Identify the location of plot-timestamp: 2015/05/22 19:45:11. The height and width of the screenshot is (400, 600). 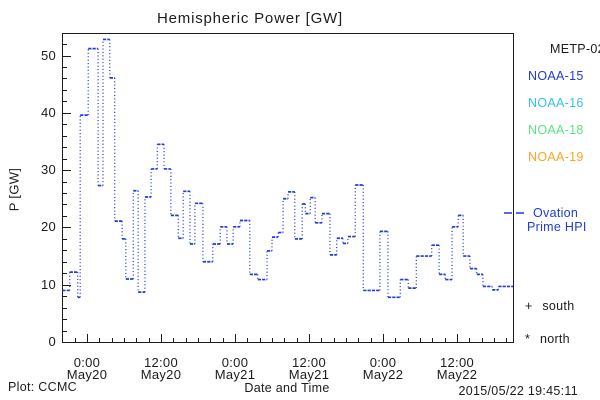
(518, 391).